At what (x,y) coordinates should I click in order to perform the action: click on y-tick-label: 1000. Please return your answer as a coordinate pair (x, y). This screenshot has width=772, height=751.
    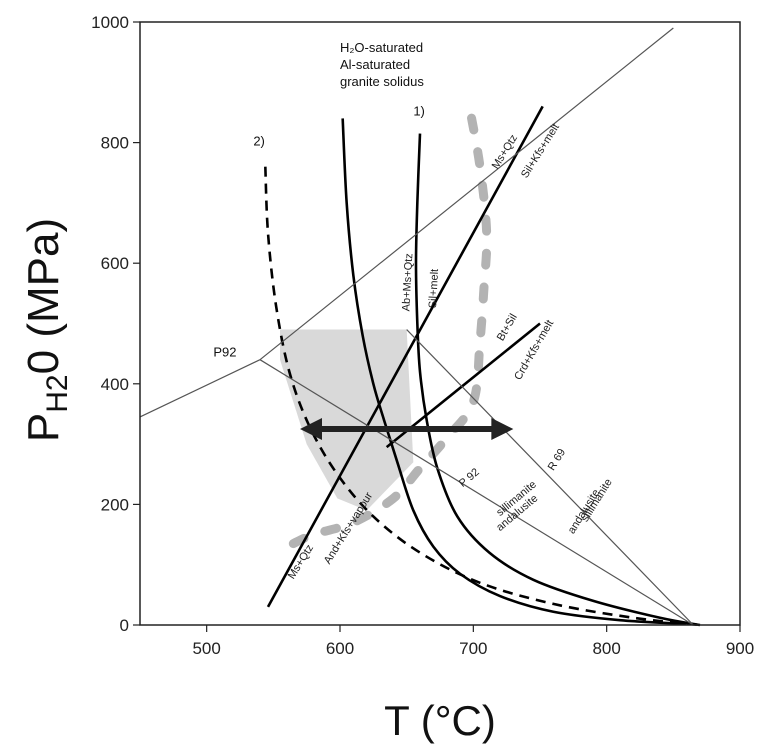
    Looking at the image, I should click on (110, 22).